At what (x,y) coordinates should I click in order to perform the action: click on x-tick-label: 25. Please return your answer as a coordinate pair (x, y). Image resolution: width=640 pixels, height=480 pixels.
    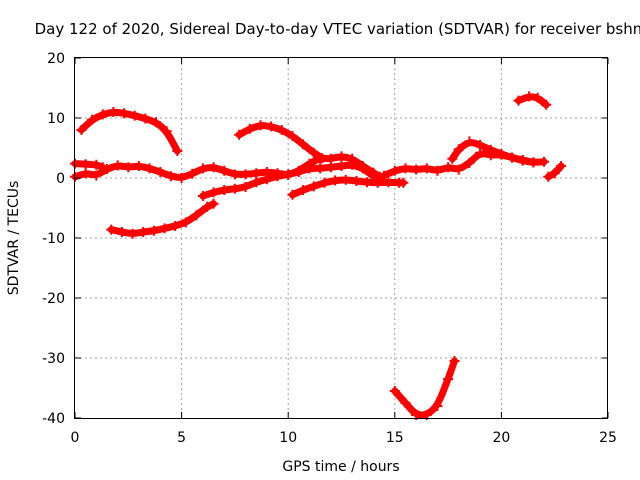
    Looking at the image, I should click on (608, 438).